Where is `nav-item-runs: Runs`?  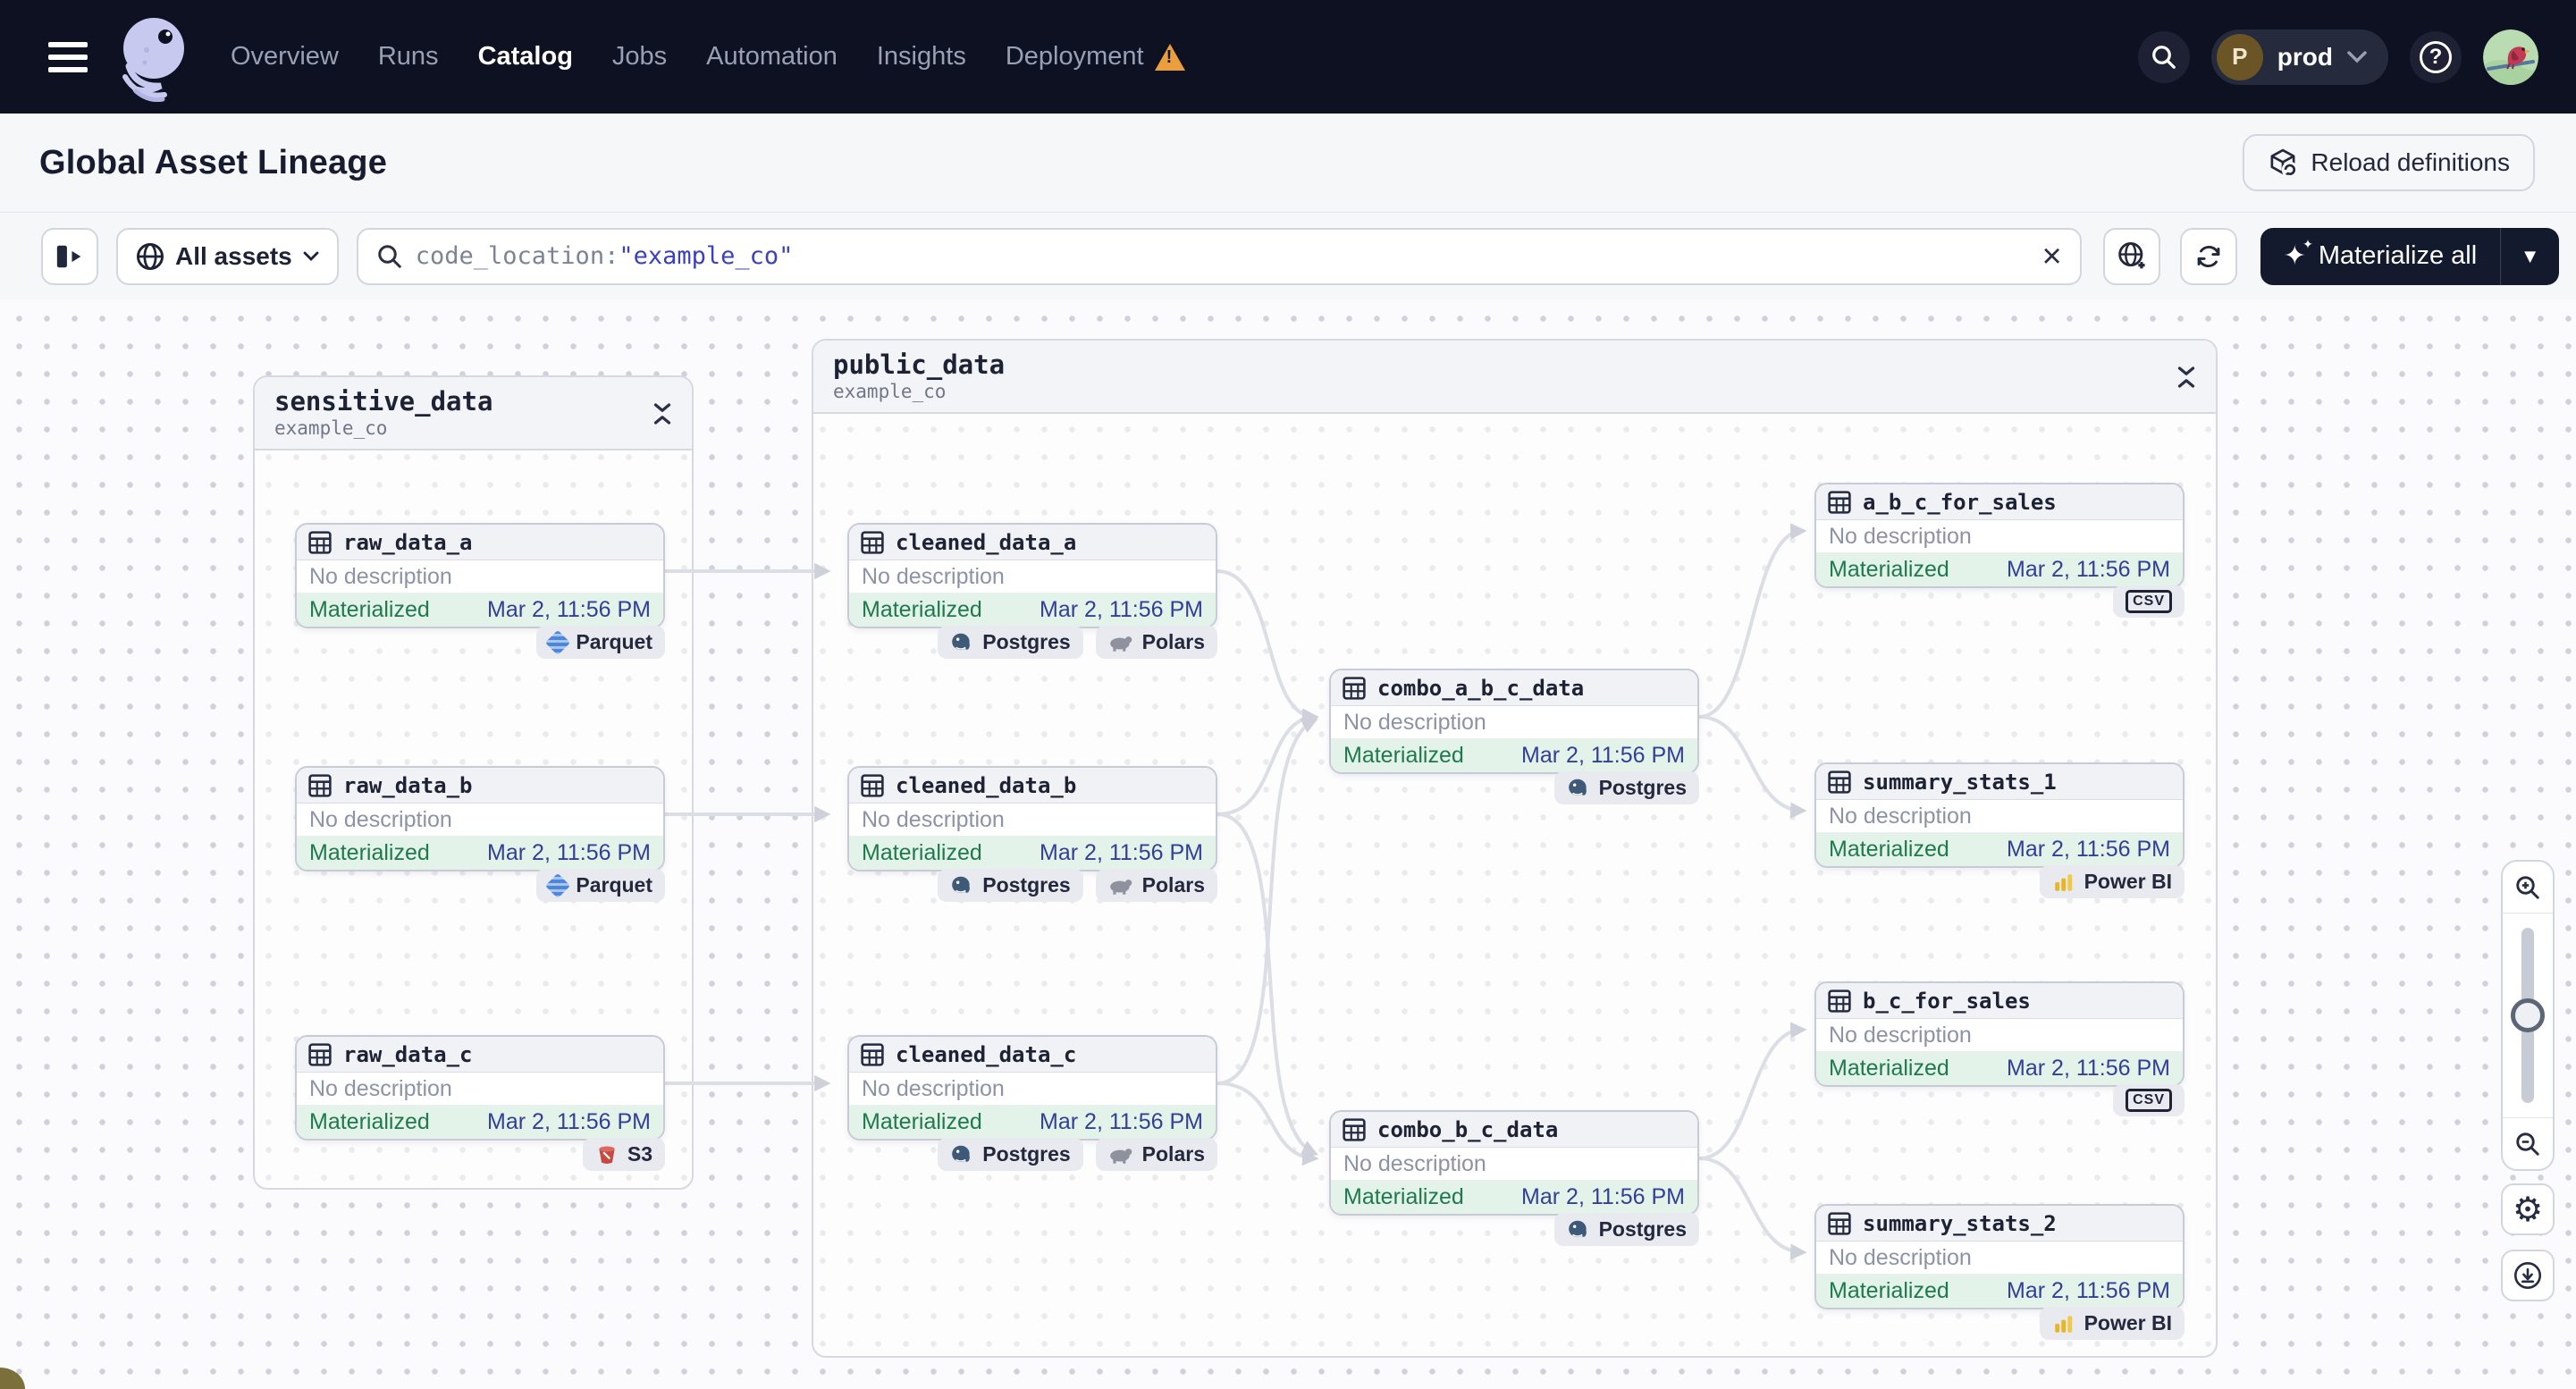
nav-item-runs: Runs is located at coordinates (408, 56).